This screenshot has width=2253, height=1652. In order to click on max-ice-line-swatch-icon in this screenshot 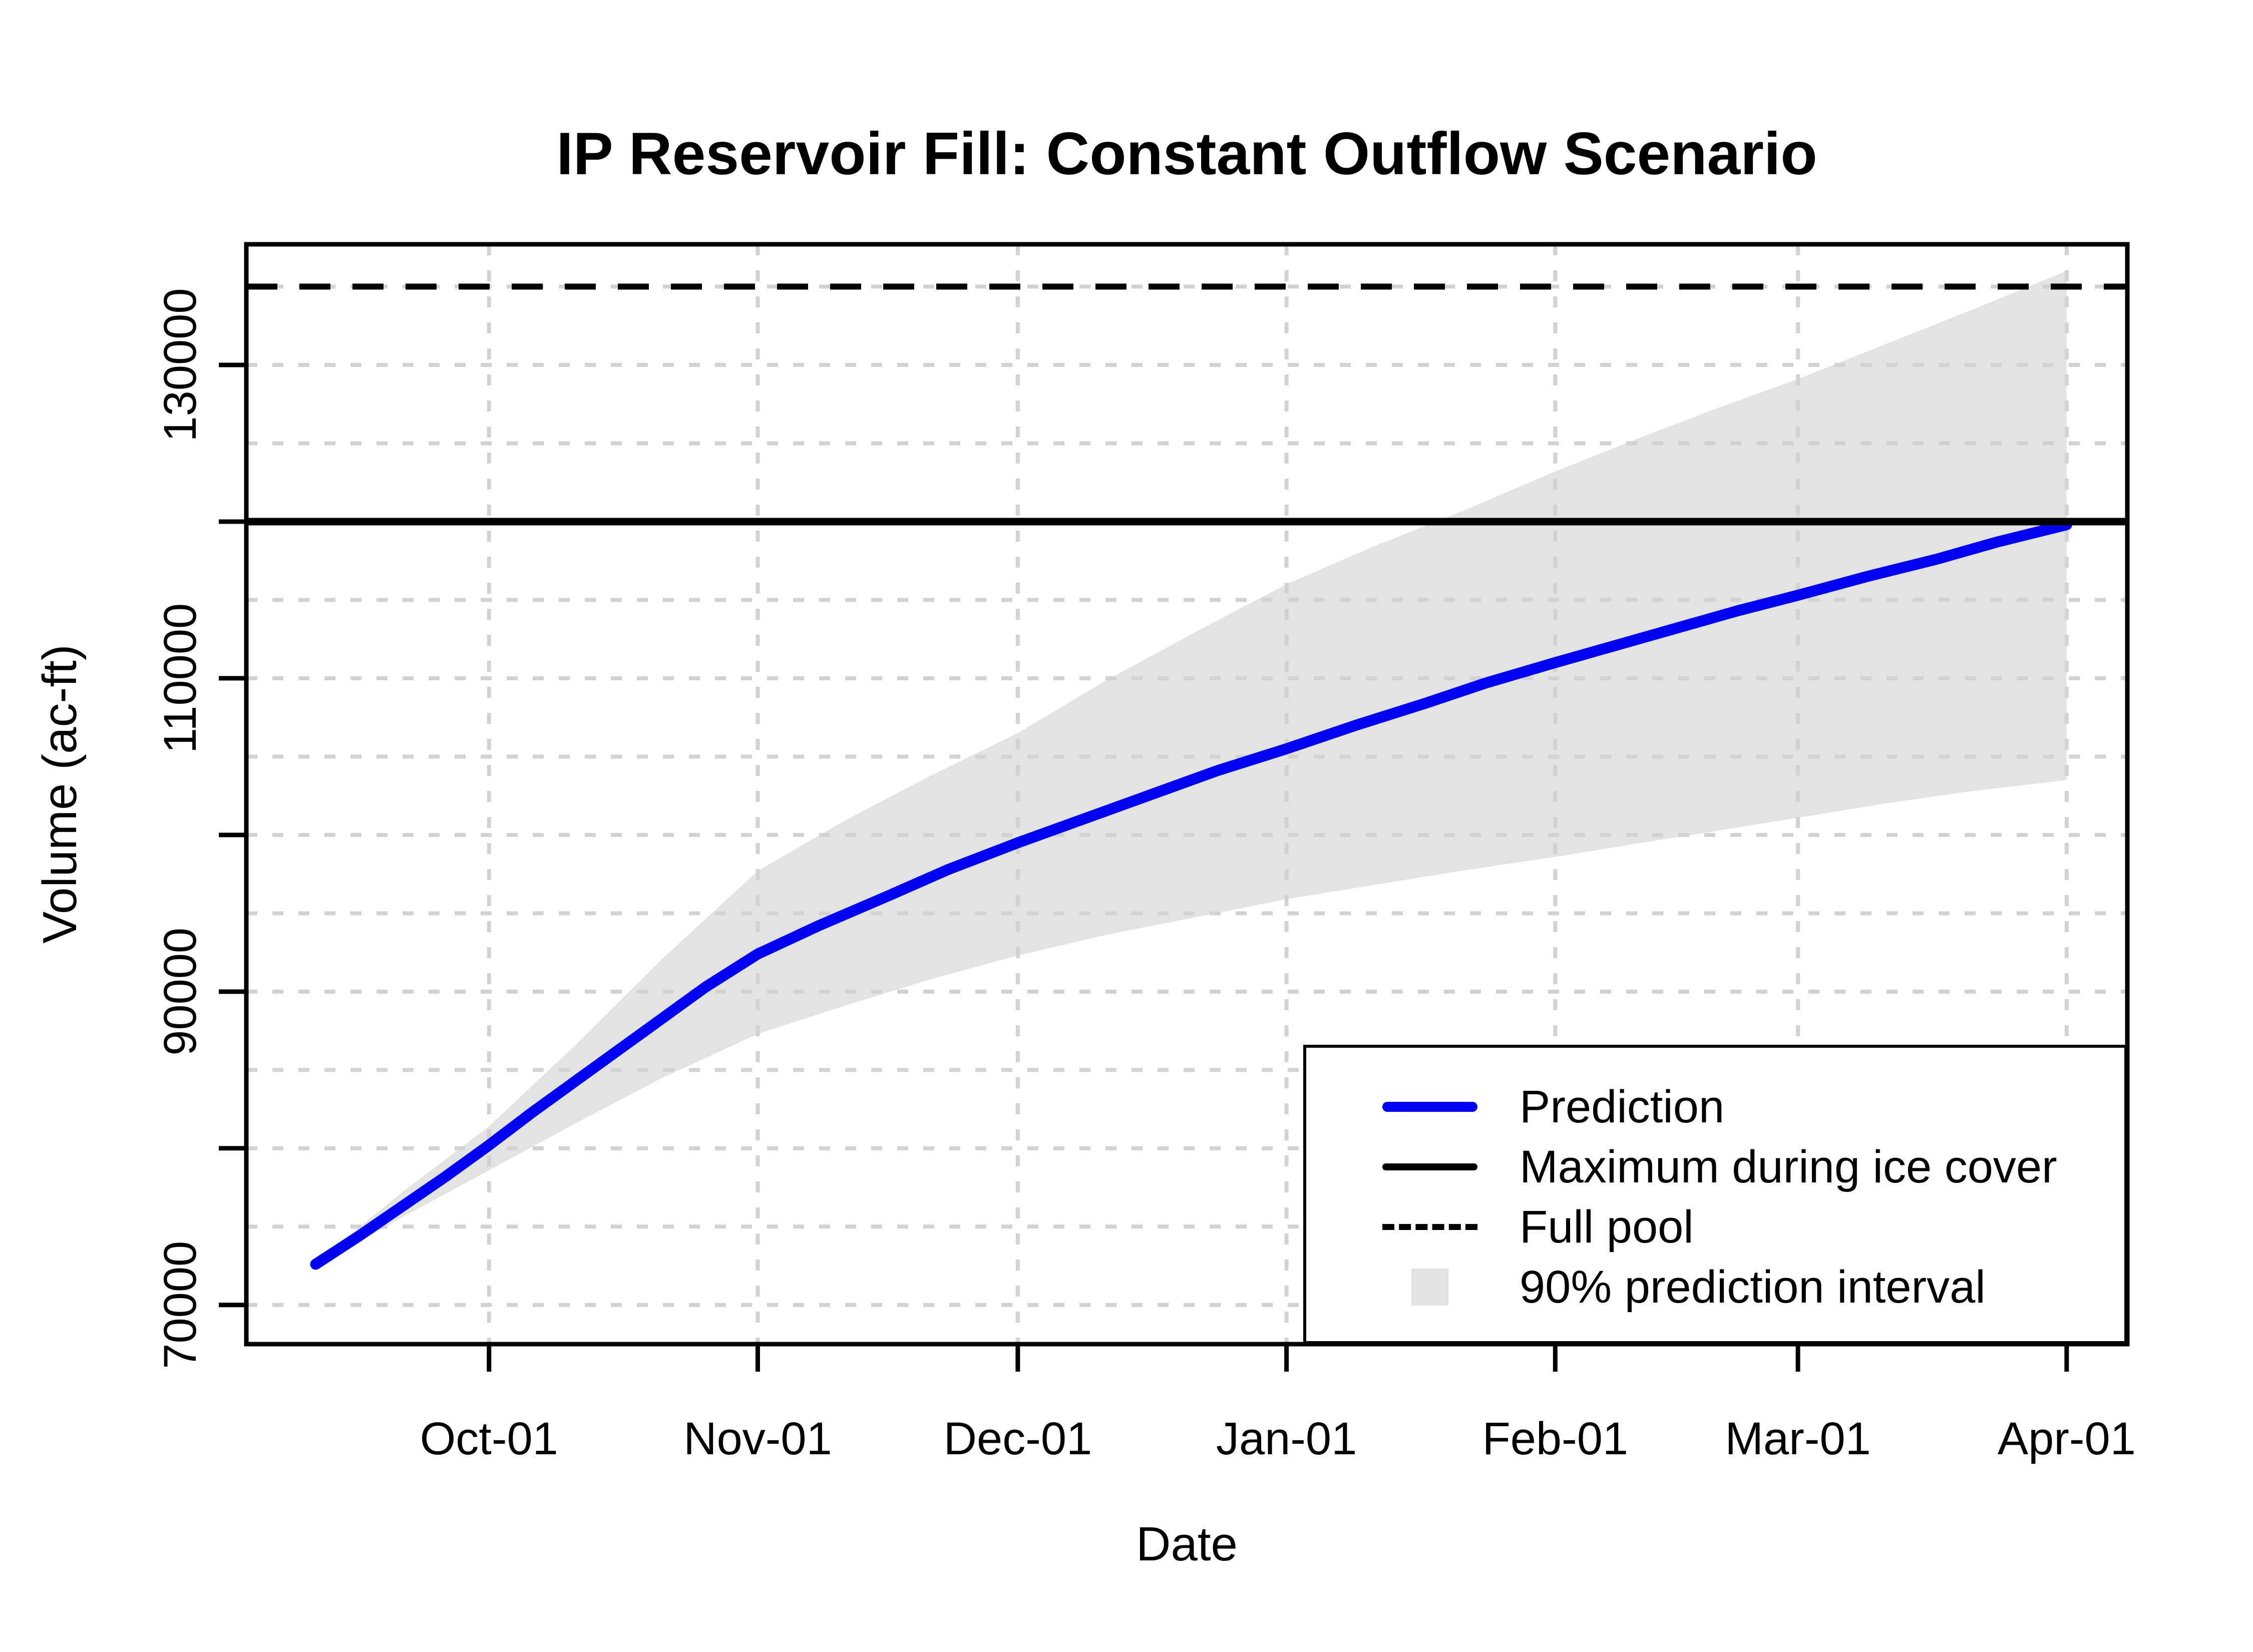, I will do `click(1429, 1166)`.